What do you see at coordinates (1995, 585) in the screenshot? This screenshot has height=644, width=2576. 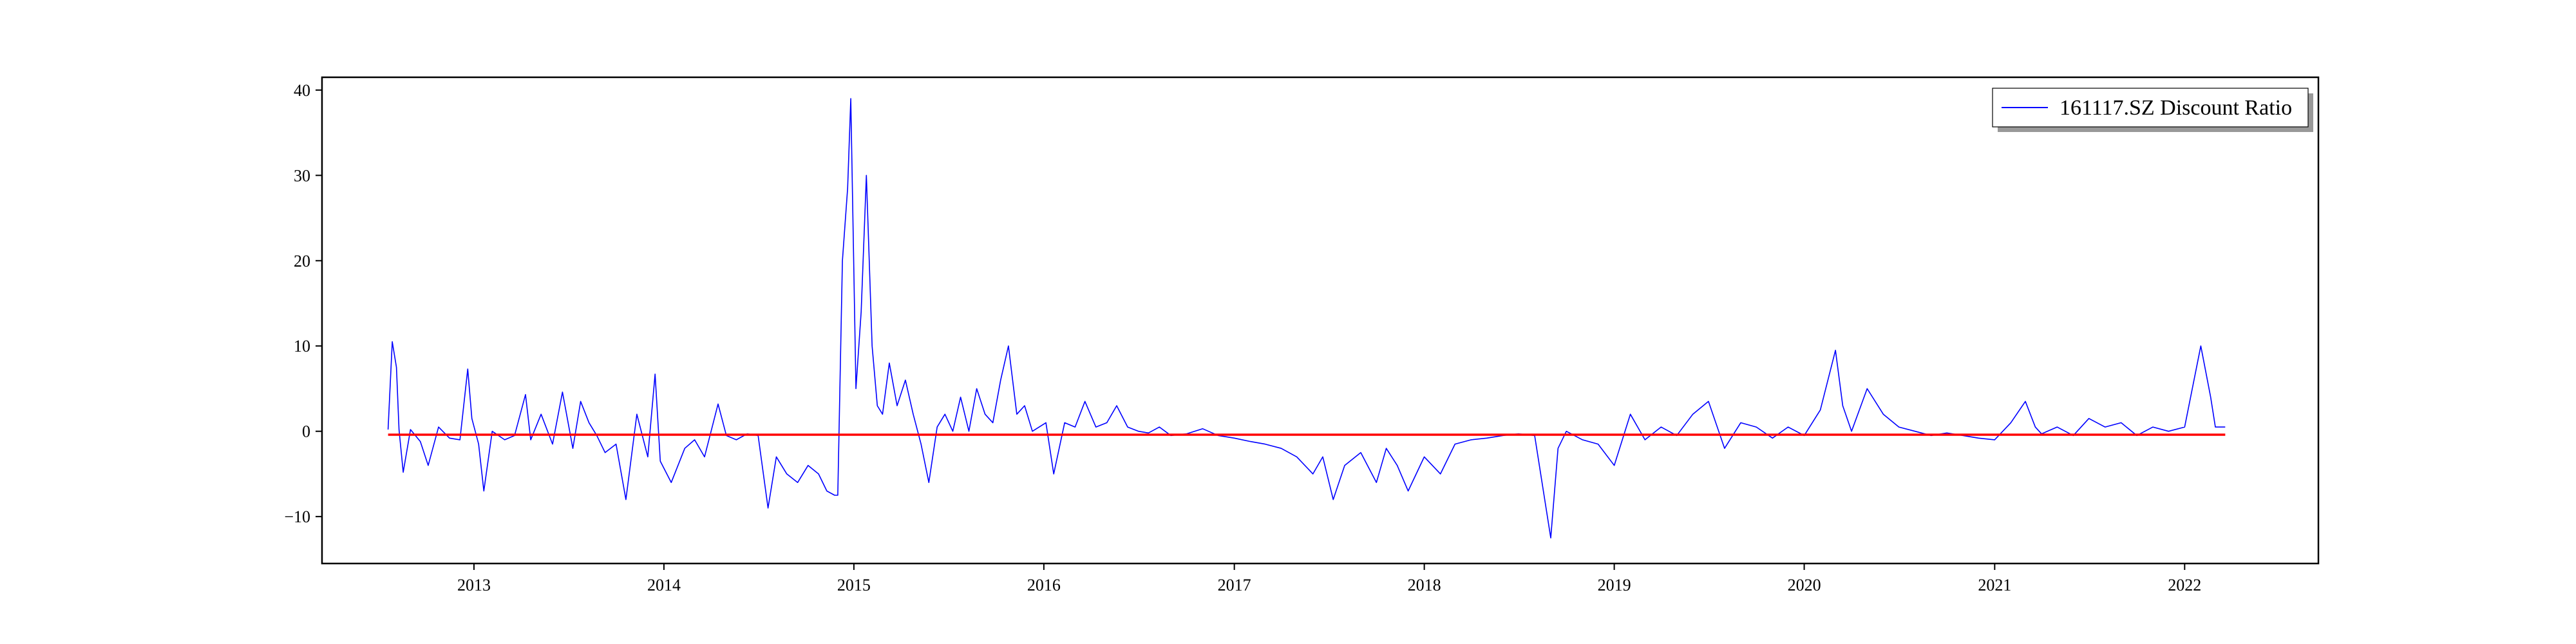 I see `x-tick-label: 2021` at bounding box center [1995, 585].